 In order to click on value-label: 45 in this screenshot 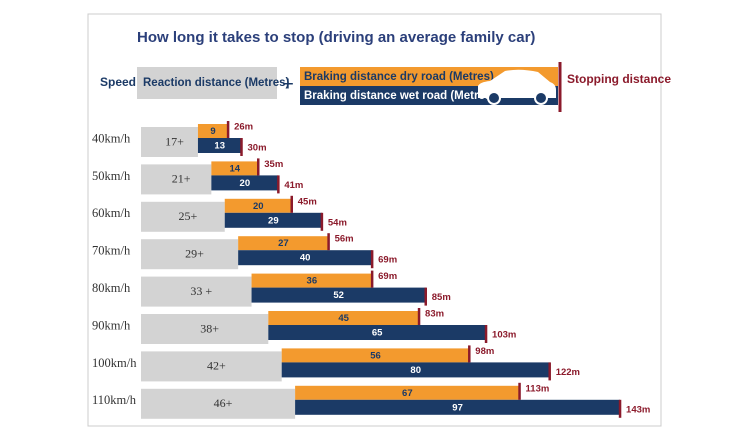, I will do `click(343, 318)`.